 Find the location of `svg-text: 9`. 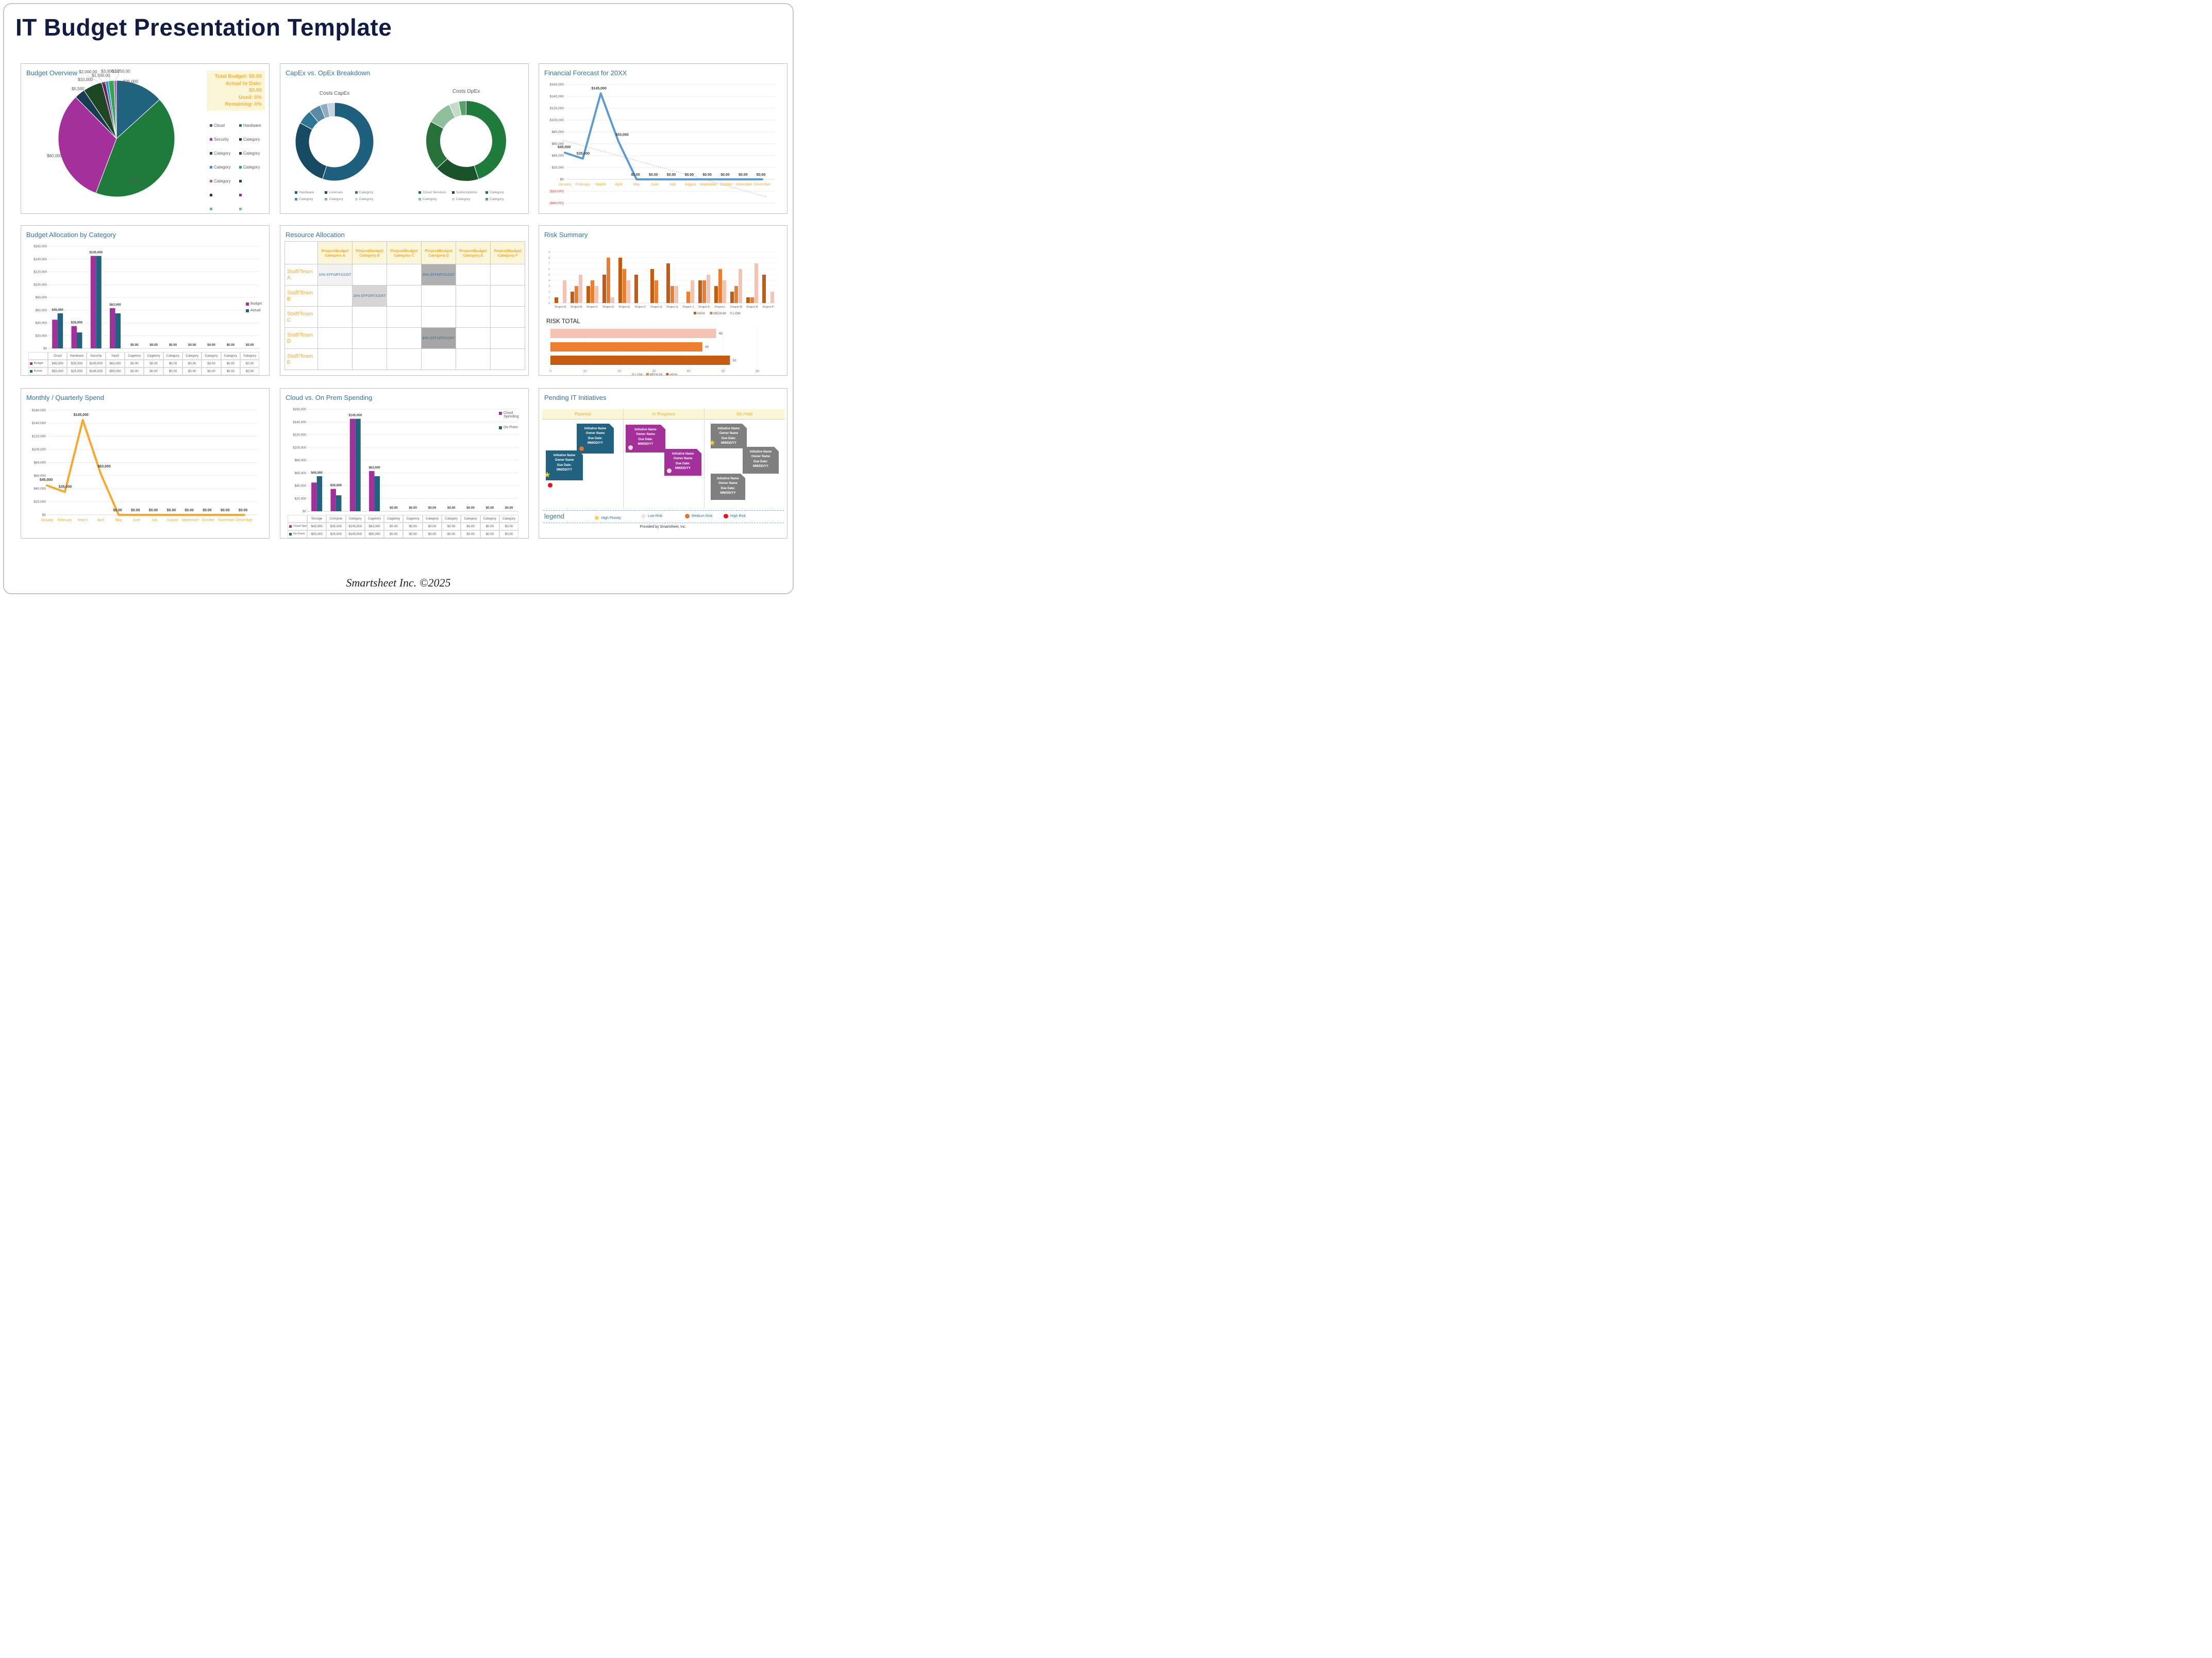

svg-text: 9 is located at coordinates (549, 253).